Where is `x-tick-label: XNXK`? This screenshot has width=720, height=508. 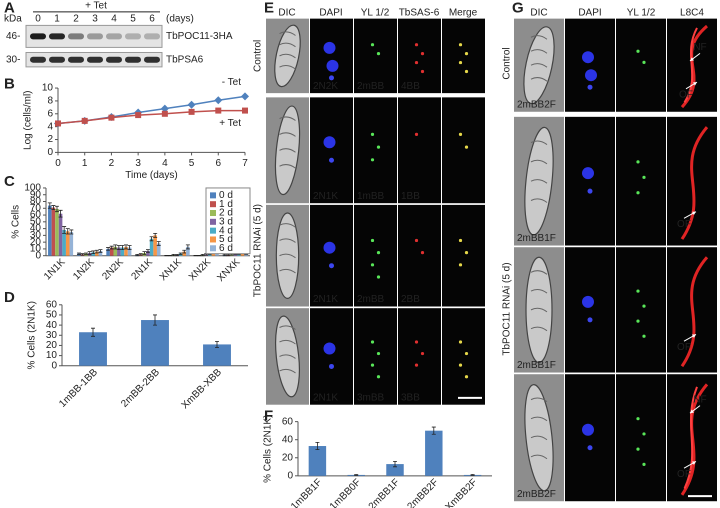 x-tick-label: XNXK is located at coordinates (228, 270).